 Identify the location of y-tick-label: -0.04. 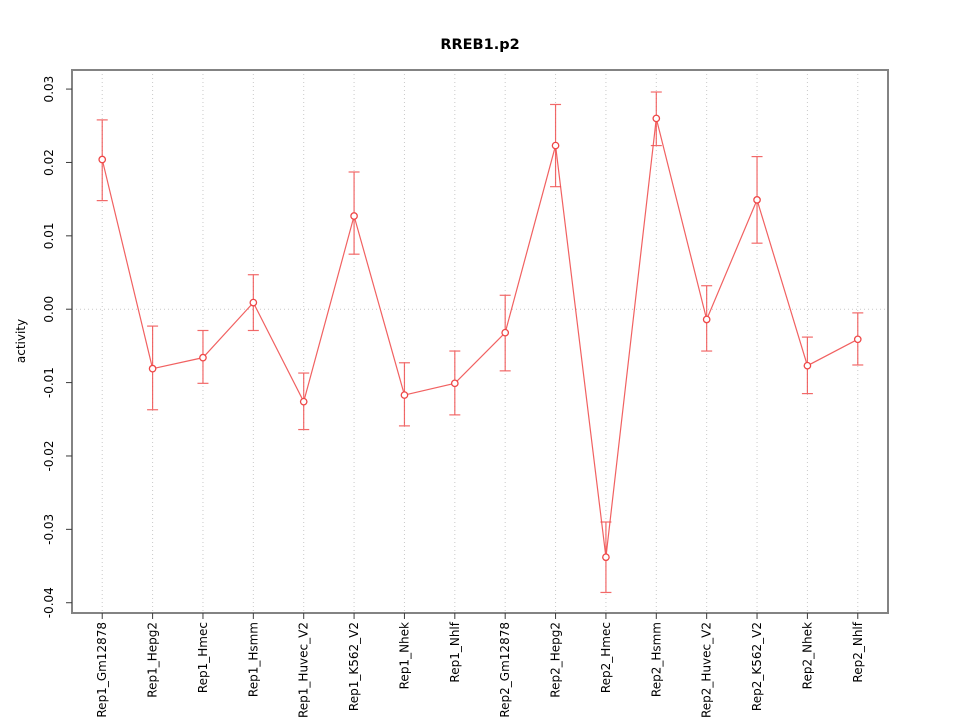
(49, 602).